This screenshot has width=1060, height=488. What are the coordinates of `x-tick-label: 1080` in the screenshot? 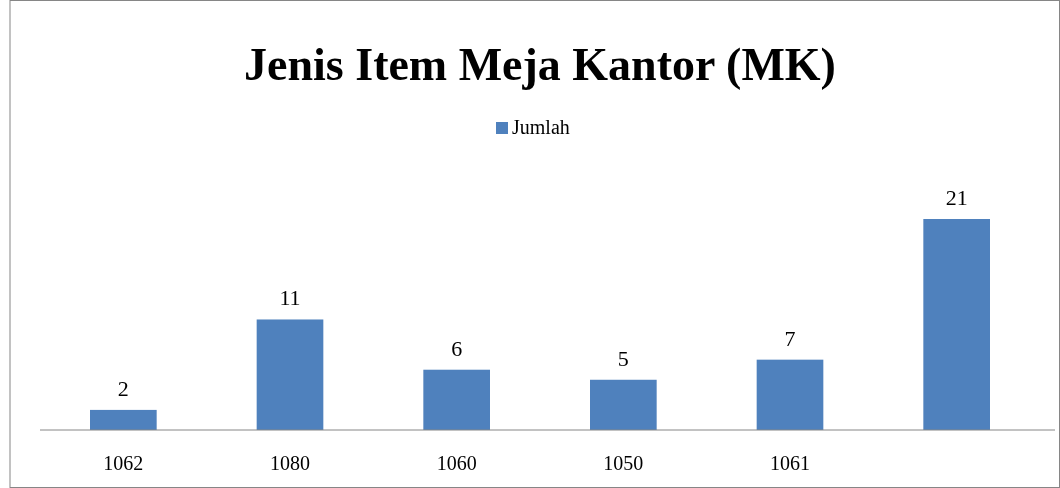 It's located at (290, 463).